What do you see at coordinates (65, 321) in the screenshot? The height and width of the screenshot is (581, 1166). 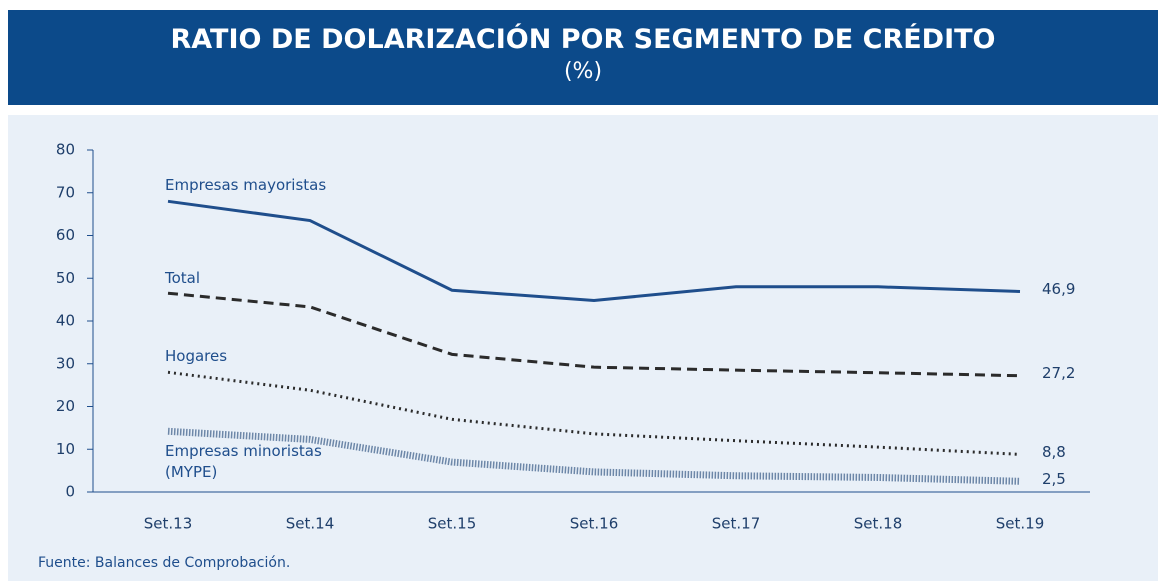 I see `y-tick-label: 40` at bounding box center [65, 321].